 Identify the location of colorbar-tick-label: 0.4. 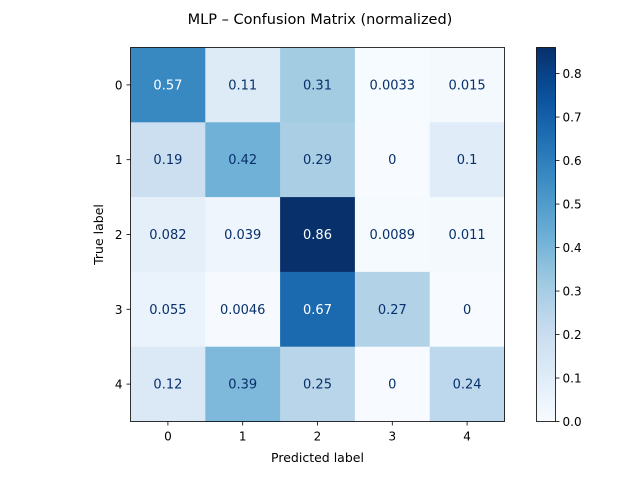
(572, 248).